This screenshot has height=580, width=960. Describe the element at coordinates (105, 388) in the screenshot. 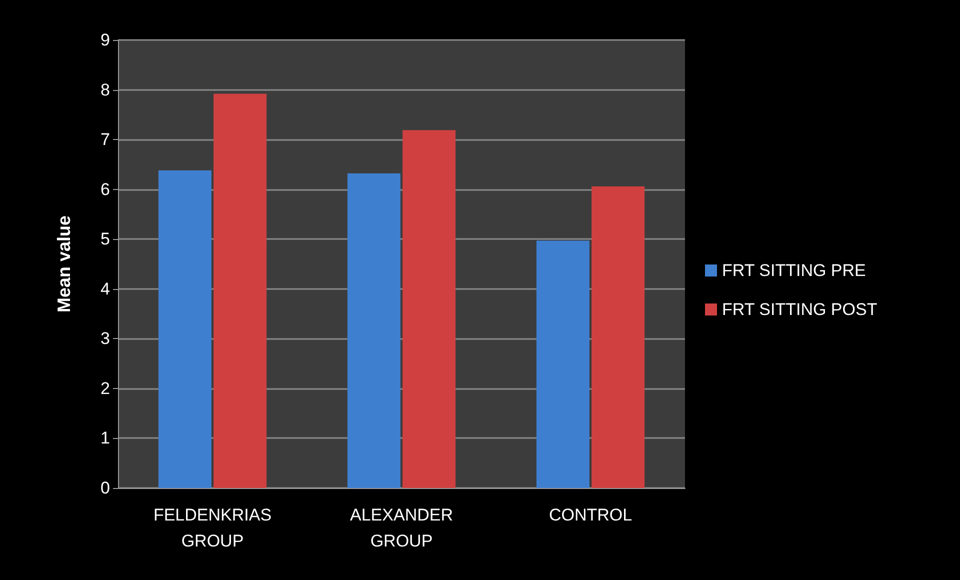

I see `y-tick-label: 2` at that location.